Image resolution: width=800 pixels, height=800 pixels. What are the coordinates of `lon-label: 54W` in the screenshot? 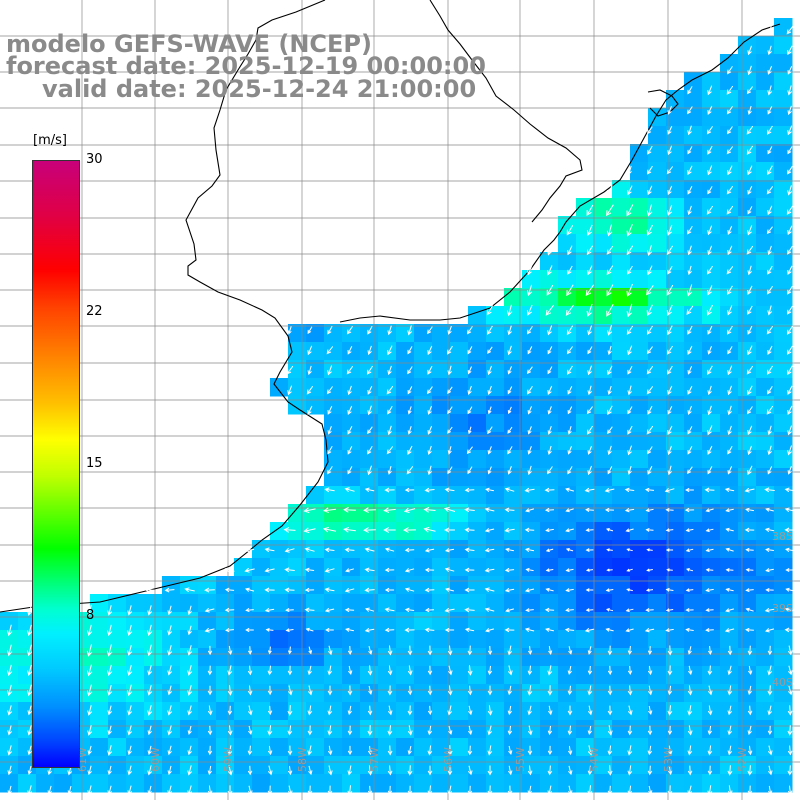 It's located at (594, 759).